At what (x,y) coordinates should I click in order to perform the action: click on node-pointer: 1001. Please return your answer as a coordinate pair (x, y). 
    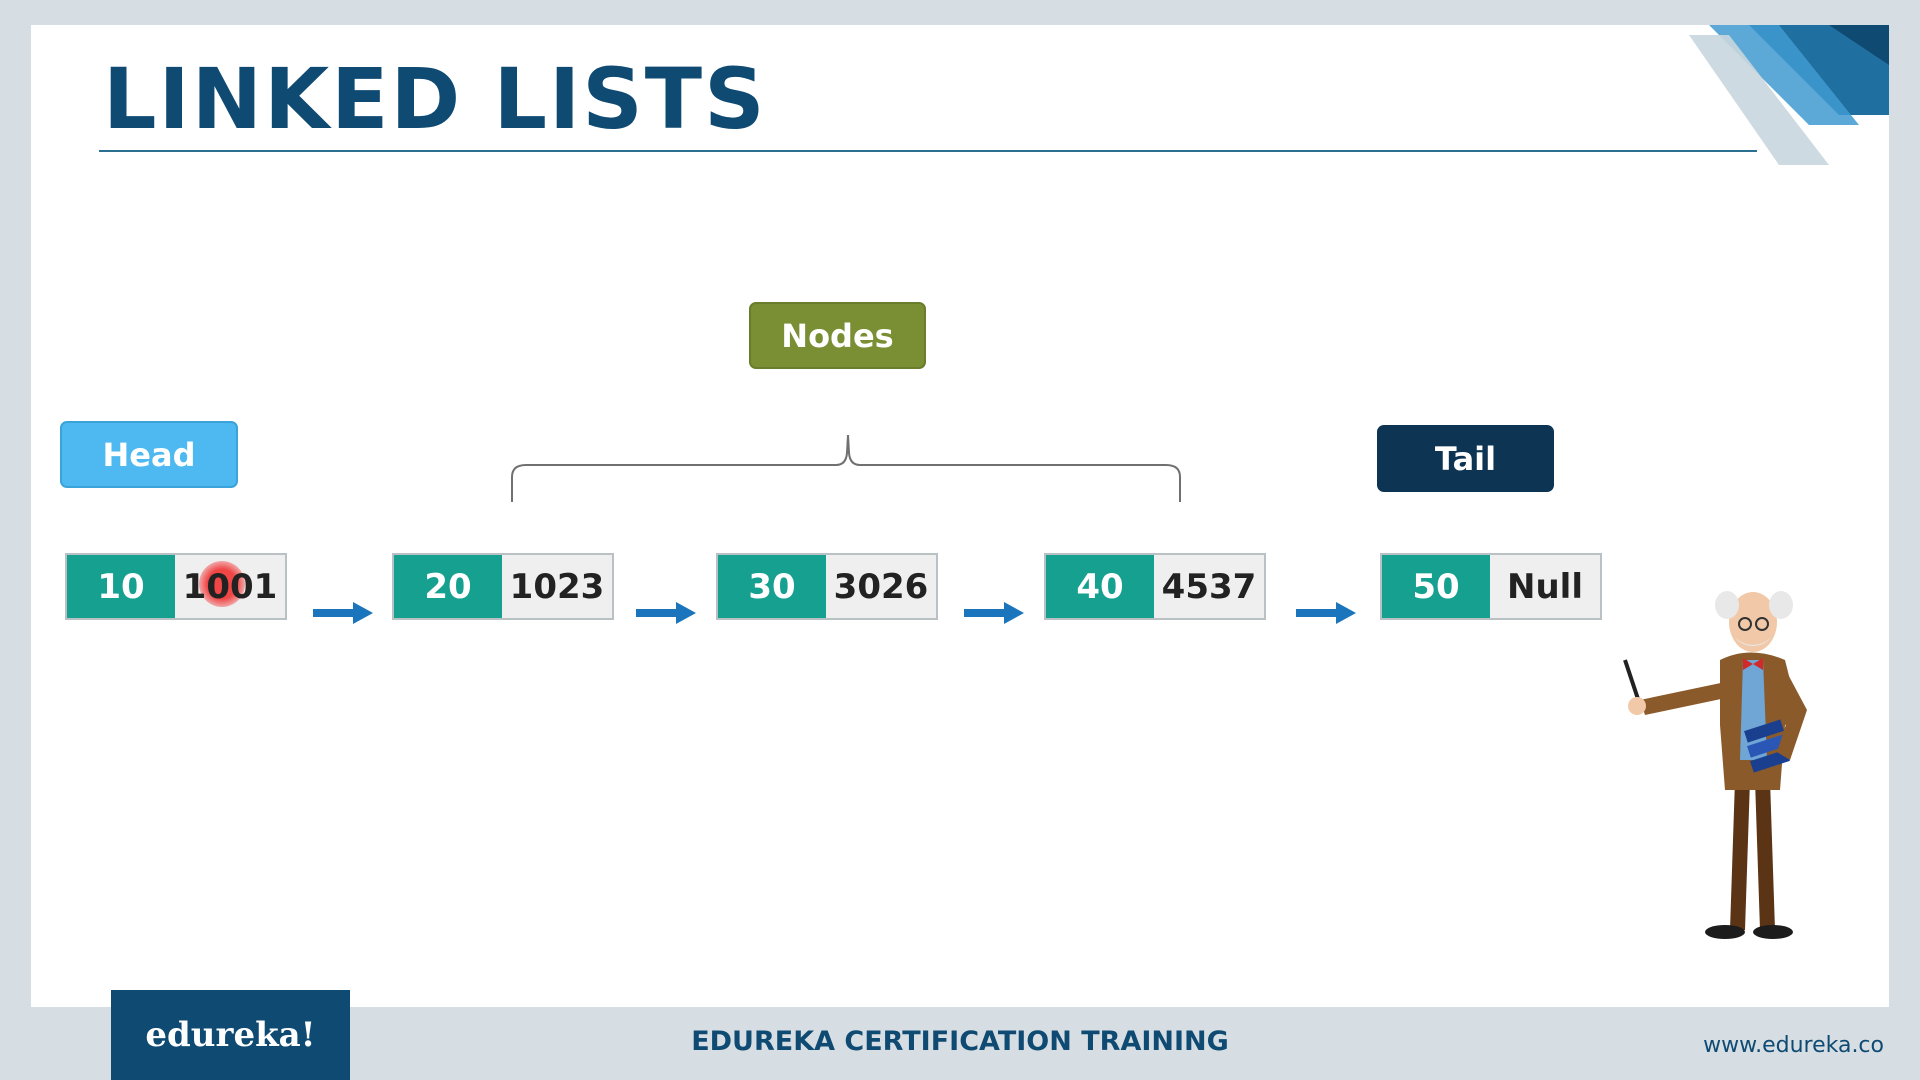
    Looking at the image, I should click on (230, 586).